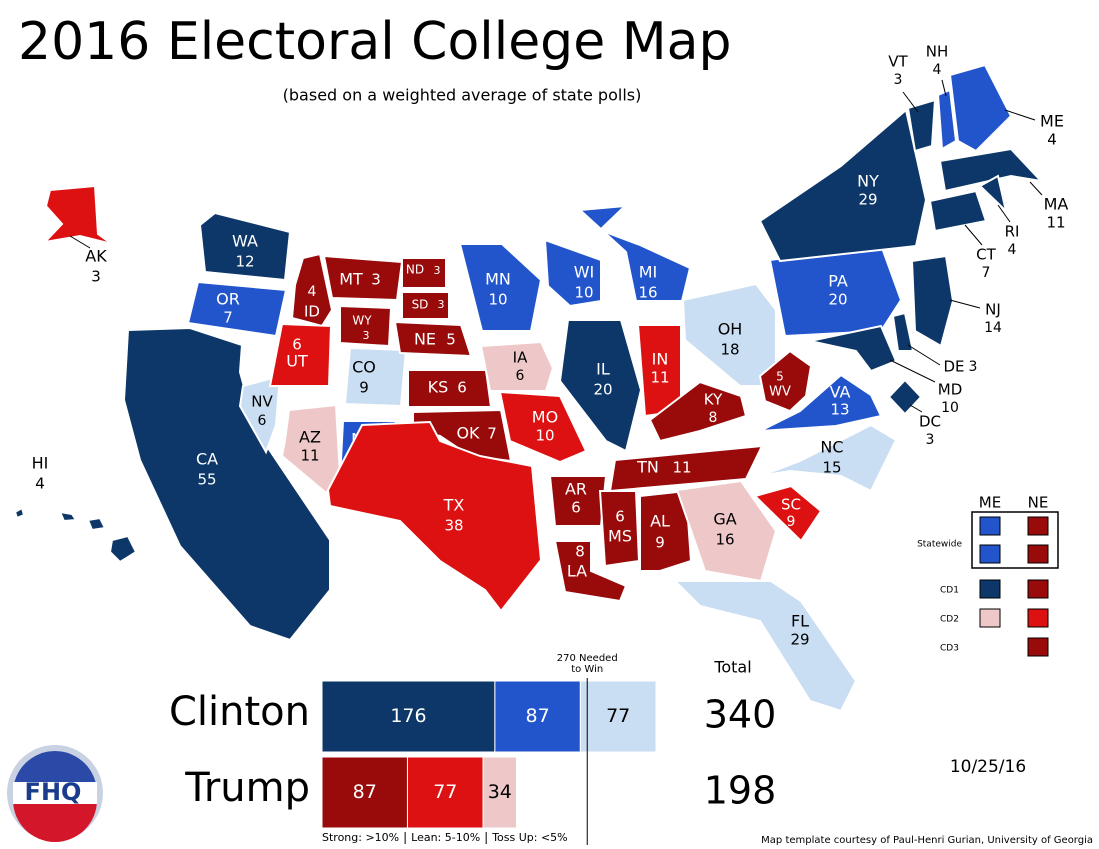  What do you see at coordinates (1015, 540) in the screenshot?
I see `statewide-frame` at bounding box center [1015, 540].